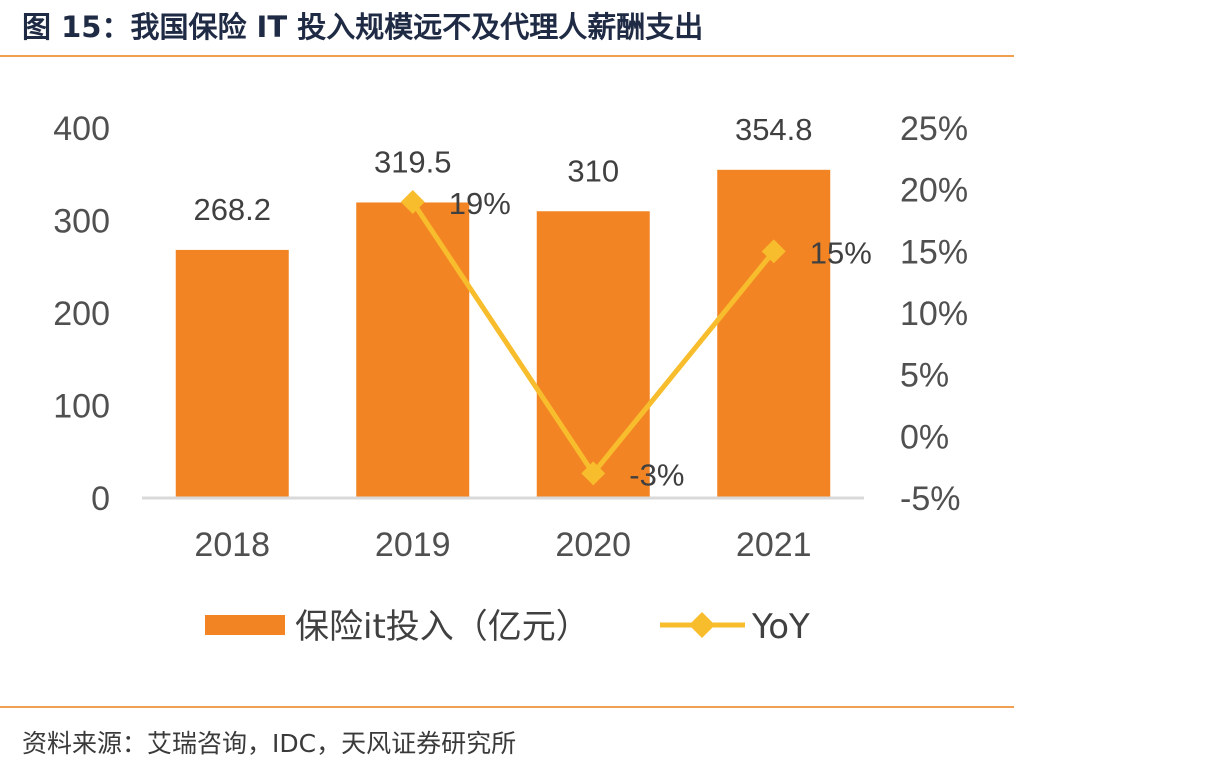 This screenshot has height=771, width=1214. Describe the element at coordinates (502, 169) in the screenshot. I see `bar-data-labels: 268.2 319.5 310 354.8` at that location.